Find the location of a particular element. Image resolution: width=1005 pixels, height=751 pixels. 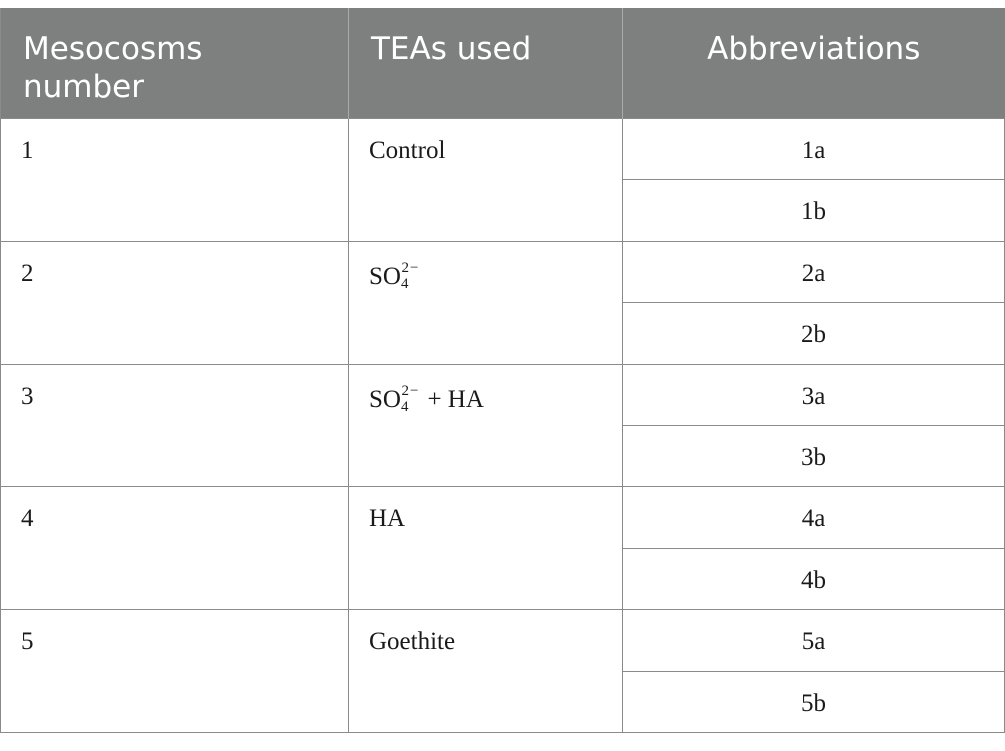

mesocosm-number-cell: 4 is located at coordinates (174, 548).